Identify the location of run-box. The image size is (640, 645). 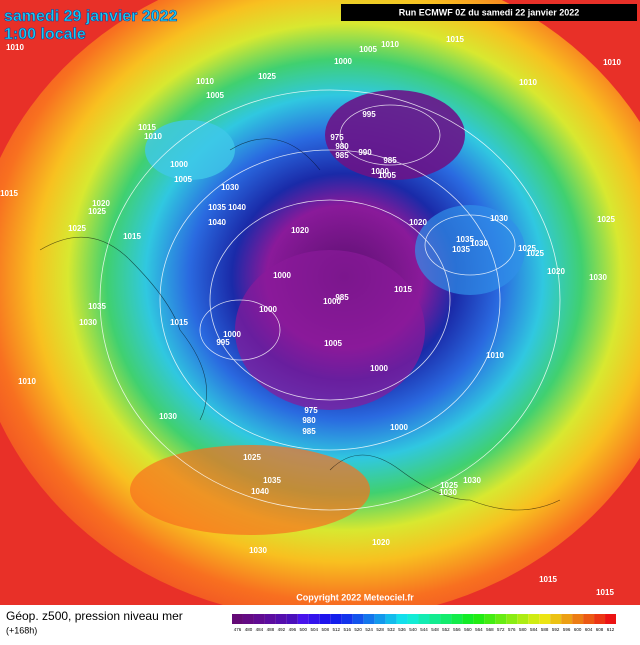
(489, 12).